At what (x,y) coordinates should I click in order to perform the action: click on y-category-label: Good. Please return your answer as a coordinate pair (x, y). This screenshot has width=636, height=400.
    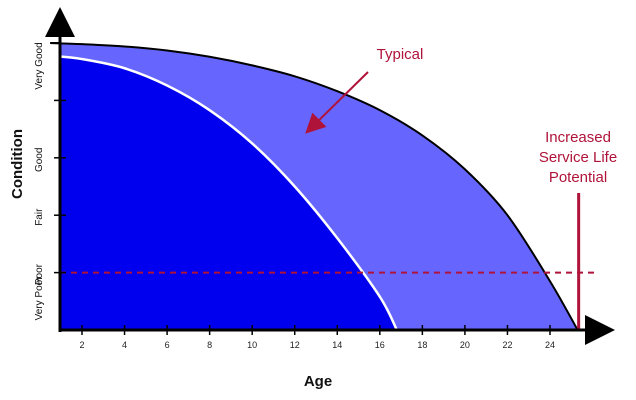
    Looking at the image, I should click on (39, 160).